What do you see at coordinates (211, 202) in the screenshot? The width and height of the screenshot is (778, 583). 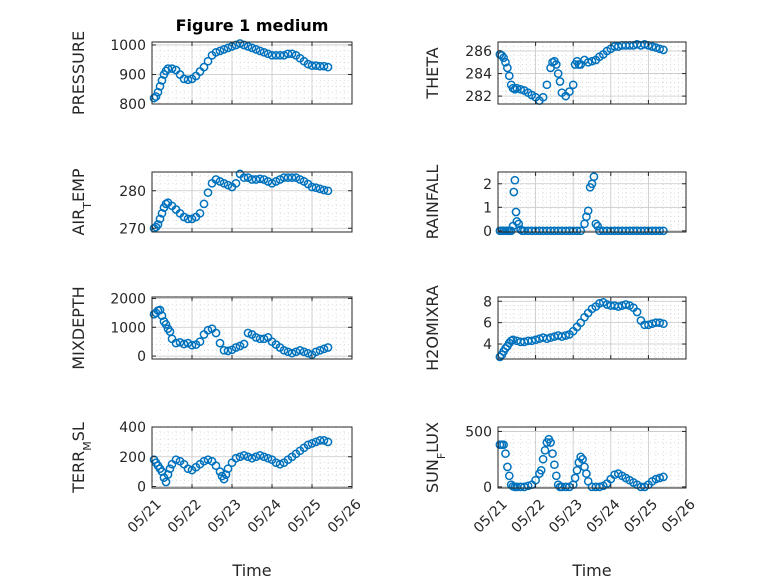 I see `subplot-air-temp: 270 280 AIRTEMP` at bounding box center [211, 202].